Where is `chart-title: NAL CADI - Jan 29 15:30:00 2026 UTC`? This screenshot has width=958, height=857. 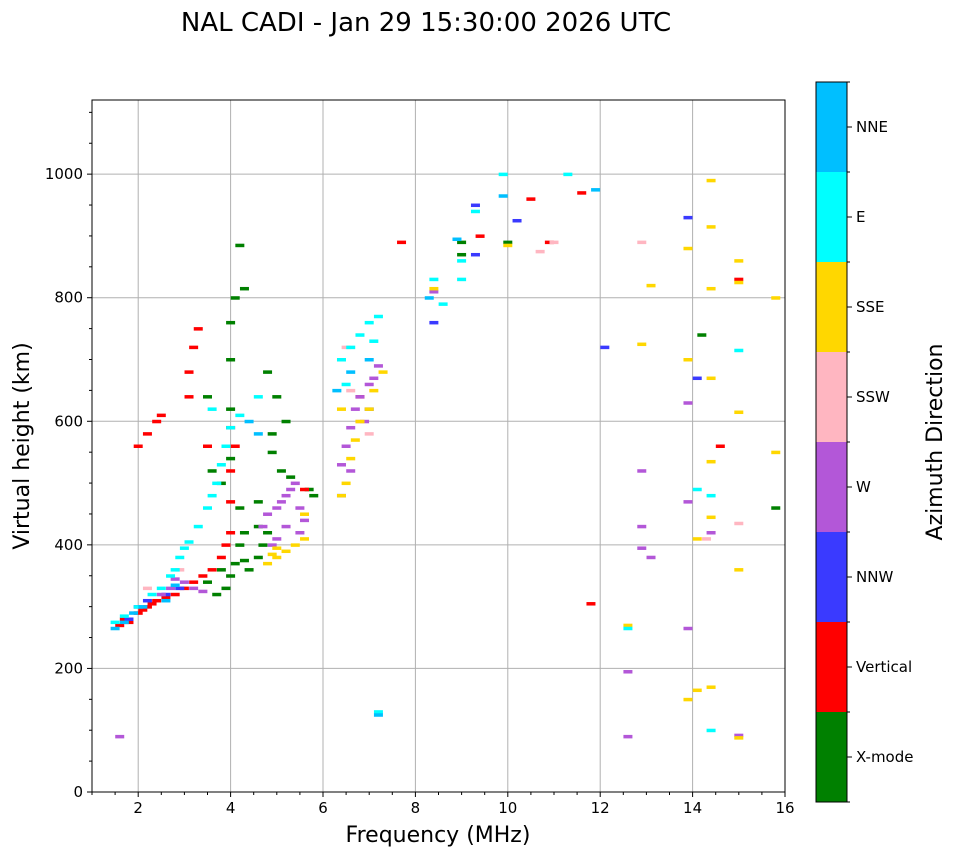 chart-title: NAL CADI - Jan 29 15:30:00 2026 UTC is located at coordinates (426, 23).